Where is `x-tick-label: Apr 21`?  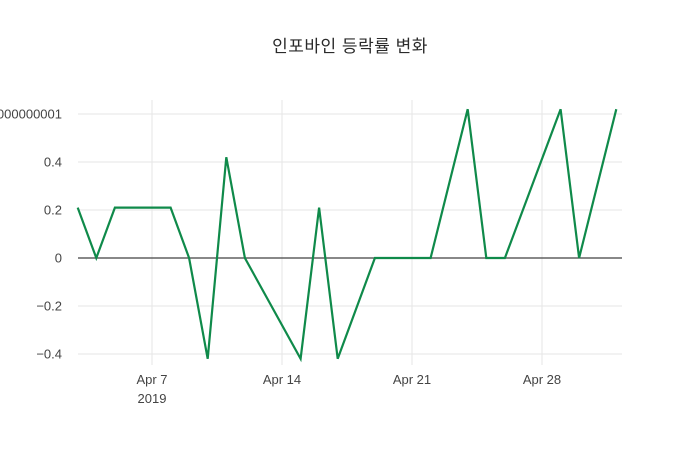 x-tick-label: Apr 21 is located at coordinates (412, 379).